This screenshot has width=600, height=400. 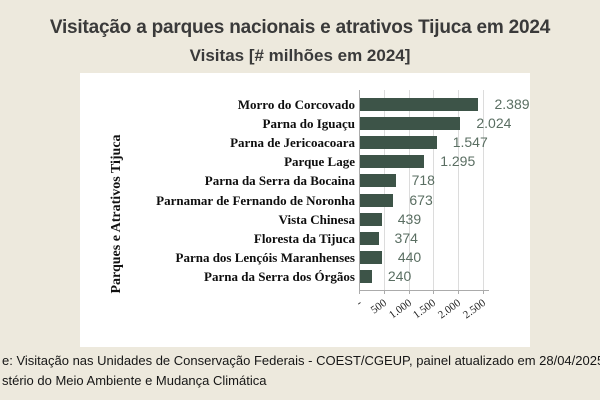 I want to click on category-label: Parna do Iguaçu, so click(x=308, y=123).